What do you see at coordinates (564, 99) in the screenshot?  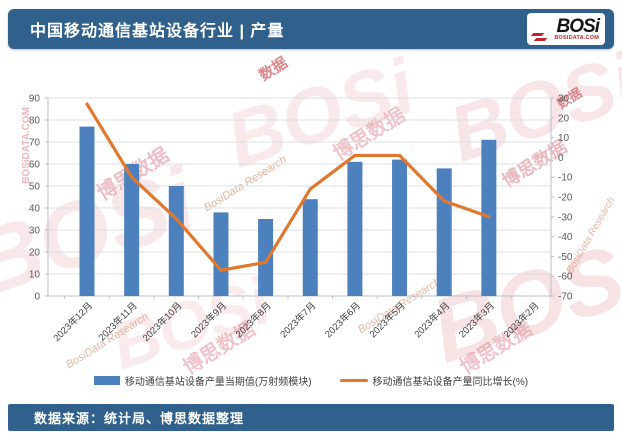 I see `right-axis-label: 30` at bounding box center [564, 99].